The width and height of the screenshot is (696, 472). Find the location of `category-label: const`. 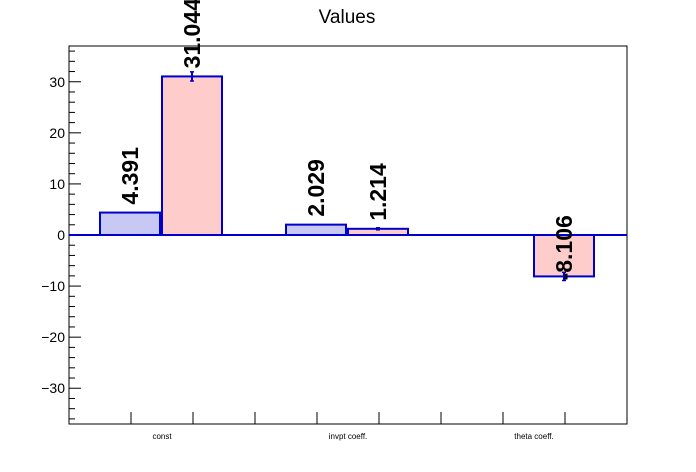

category-label: const is located at coordinates (162, 436).